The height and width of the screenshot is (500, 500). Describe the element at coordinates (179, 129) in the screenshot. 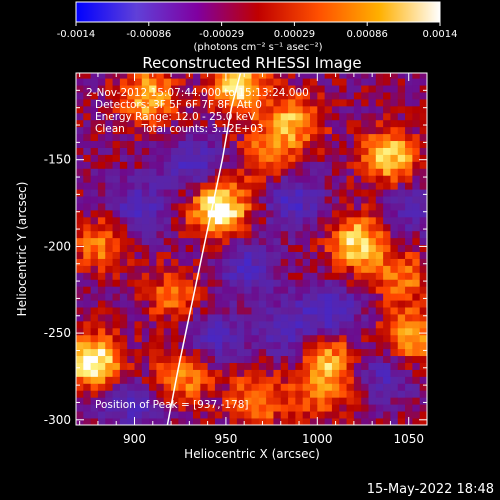

I see `annotation-total-counts: Clean Total counts: 3.12E+03` at that location.